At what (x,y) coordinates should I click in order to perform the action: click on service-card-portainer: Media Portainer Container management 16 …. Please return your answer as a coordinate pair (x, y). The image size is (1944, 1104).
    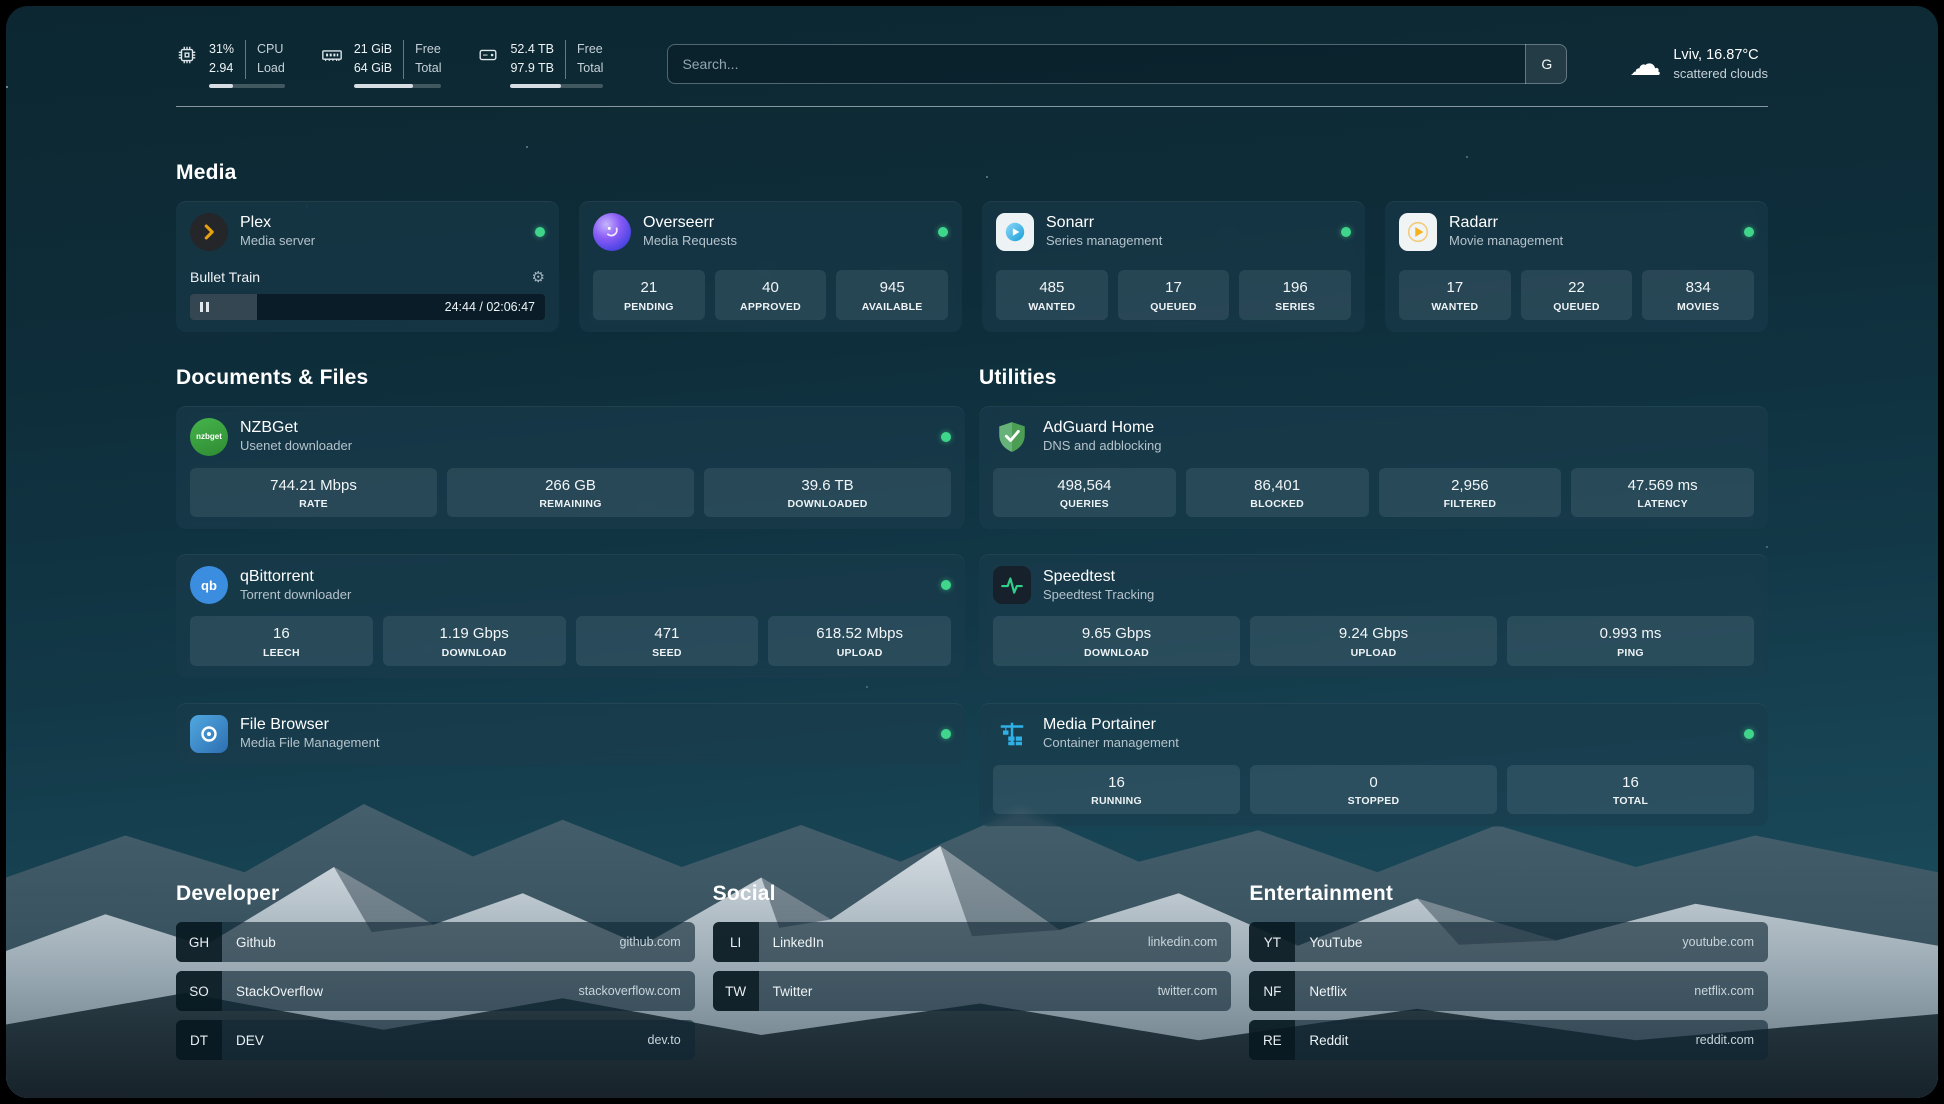
    Looking at the image, I should click on (1373, 764).